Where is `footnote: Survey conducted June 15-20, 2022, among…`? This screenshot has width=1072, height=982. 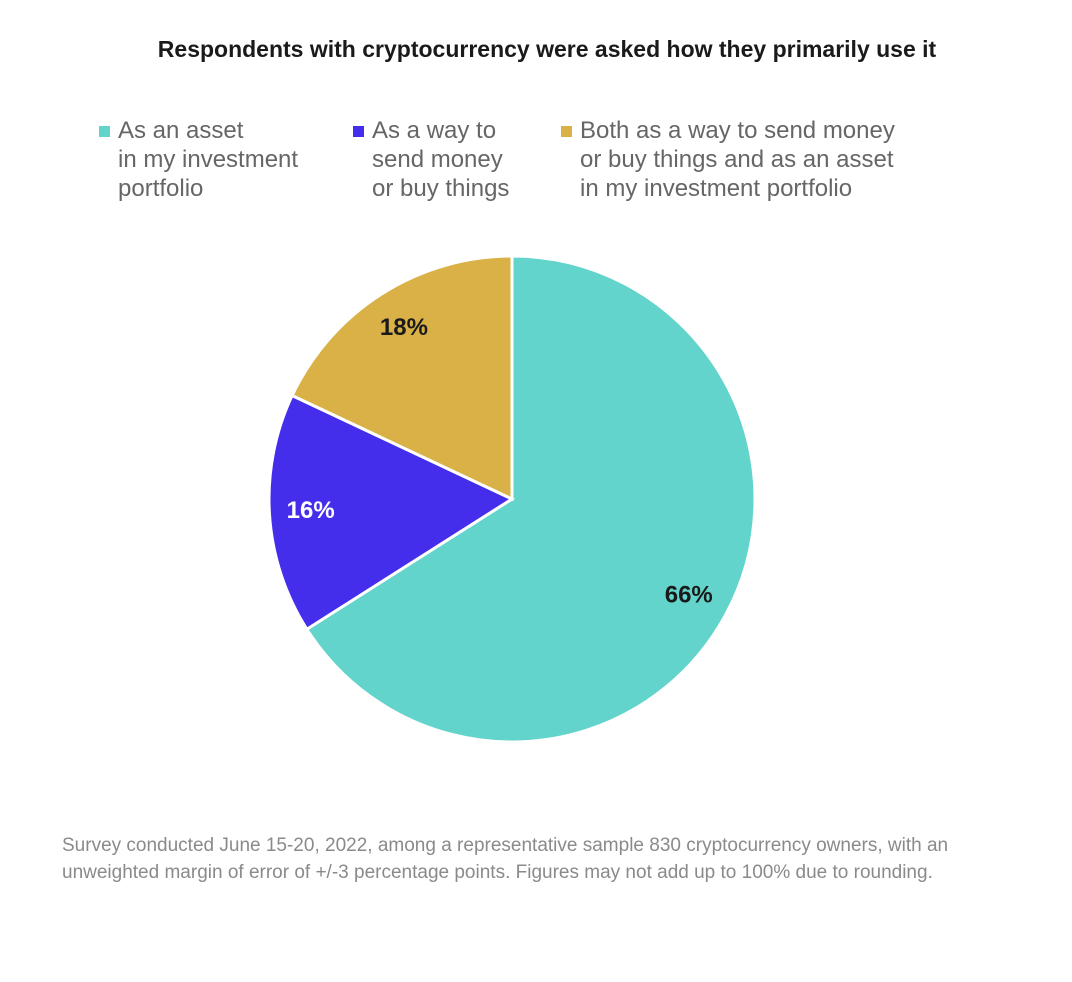 footnote: Survey conducted June 15-20, 2022, among… is located at coordinates (505, 859).